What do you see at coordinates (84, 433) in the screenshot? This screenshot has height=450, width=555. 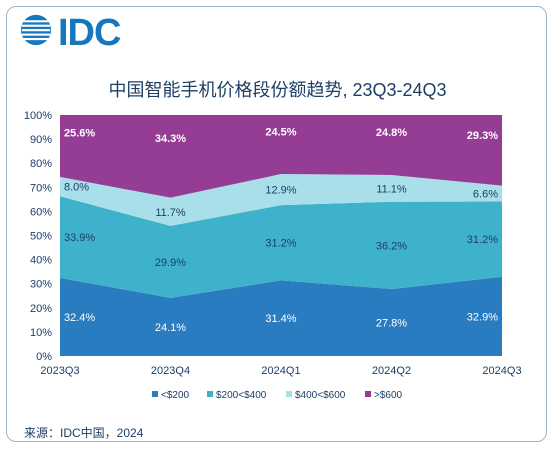 I see `source-note: 来源：IDC中国，2024` at bounding box center [84, 433].